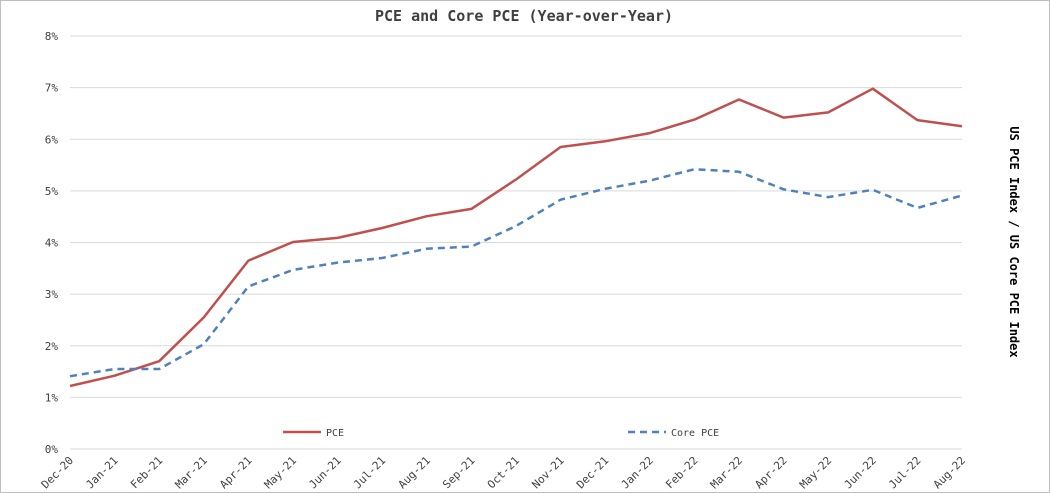  What do you see at coordinates (860, 472) in the screenshot?
I see `x-tick-label: Jun-22` at bounding box center [860, 472].